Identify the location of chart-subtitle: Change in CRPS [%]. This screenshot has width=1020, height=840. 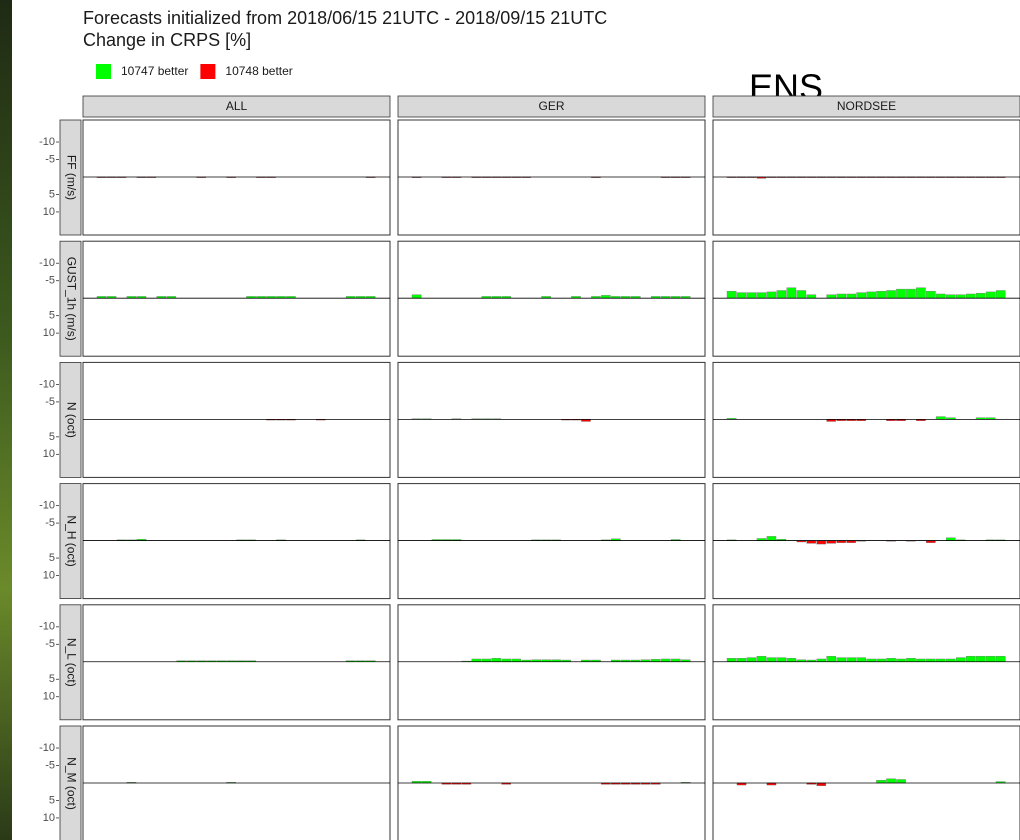
(167, 40).